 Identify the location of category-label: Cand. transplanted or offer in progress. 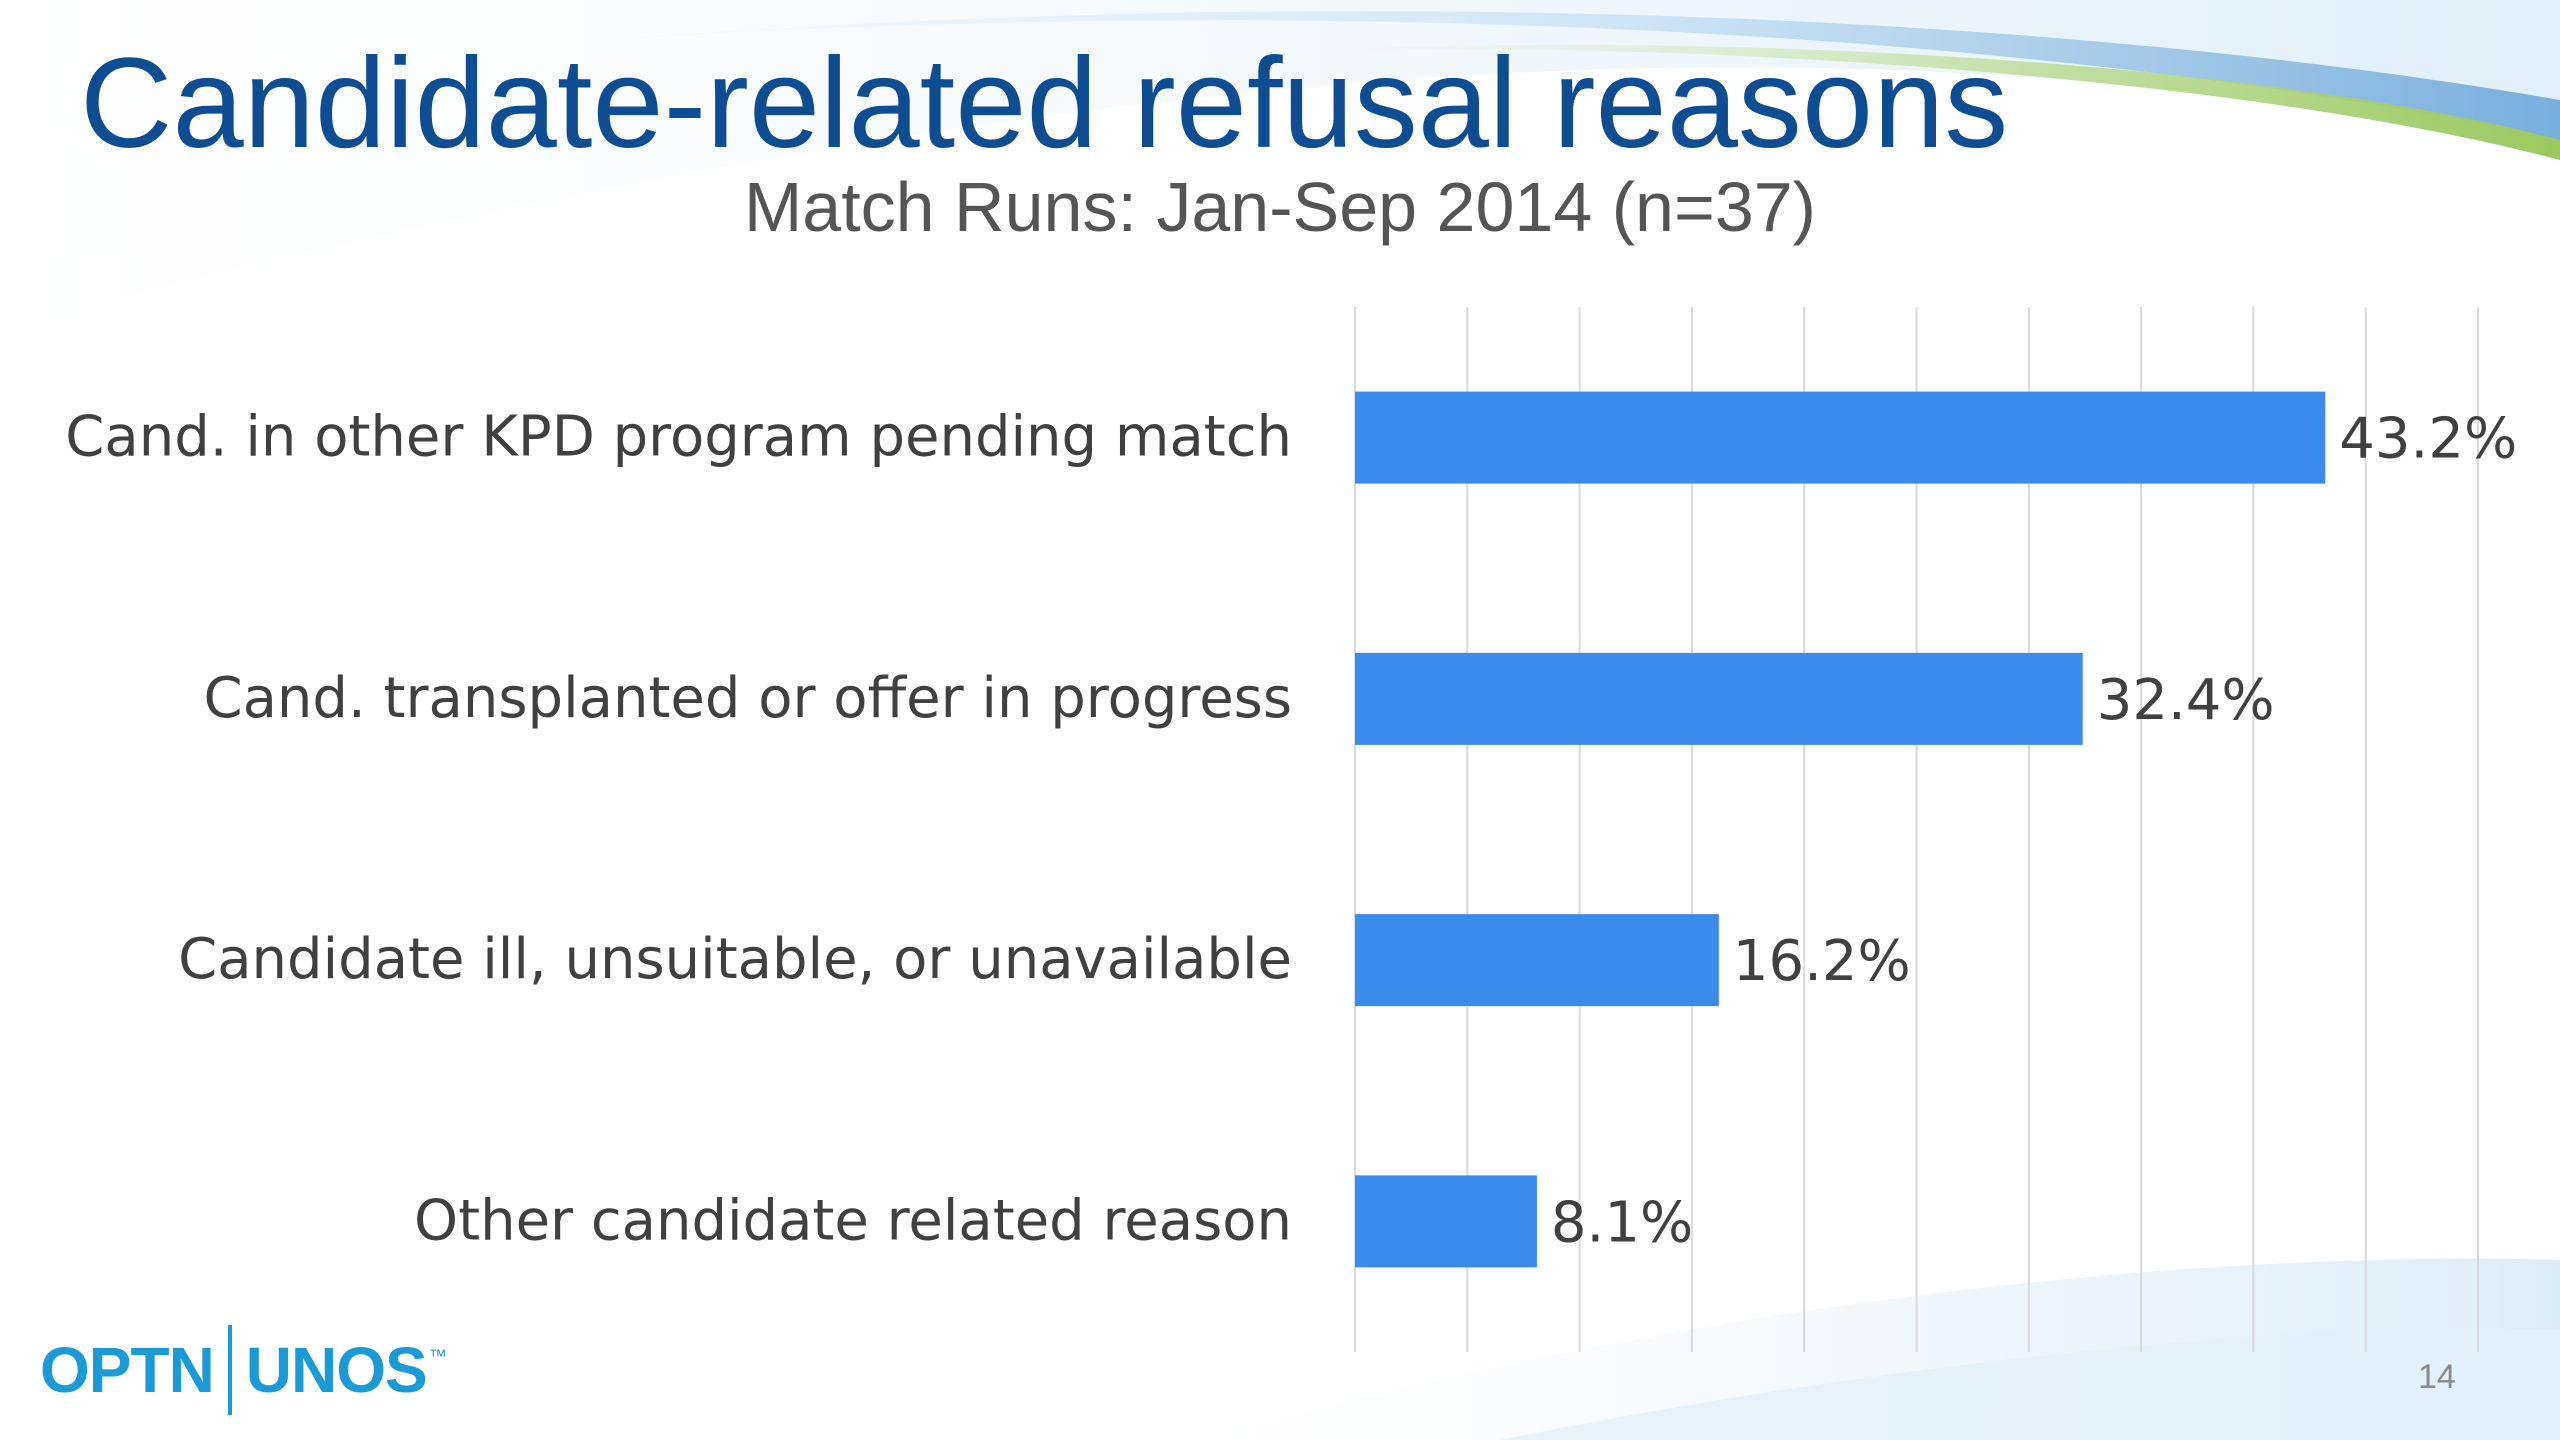
(748, 698).